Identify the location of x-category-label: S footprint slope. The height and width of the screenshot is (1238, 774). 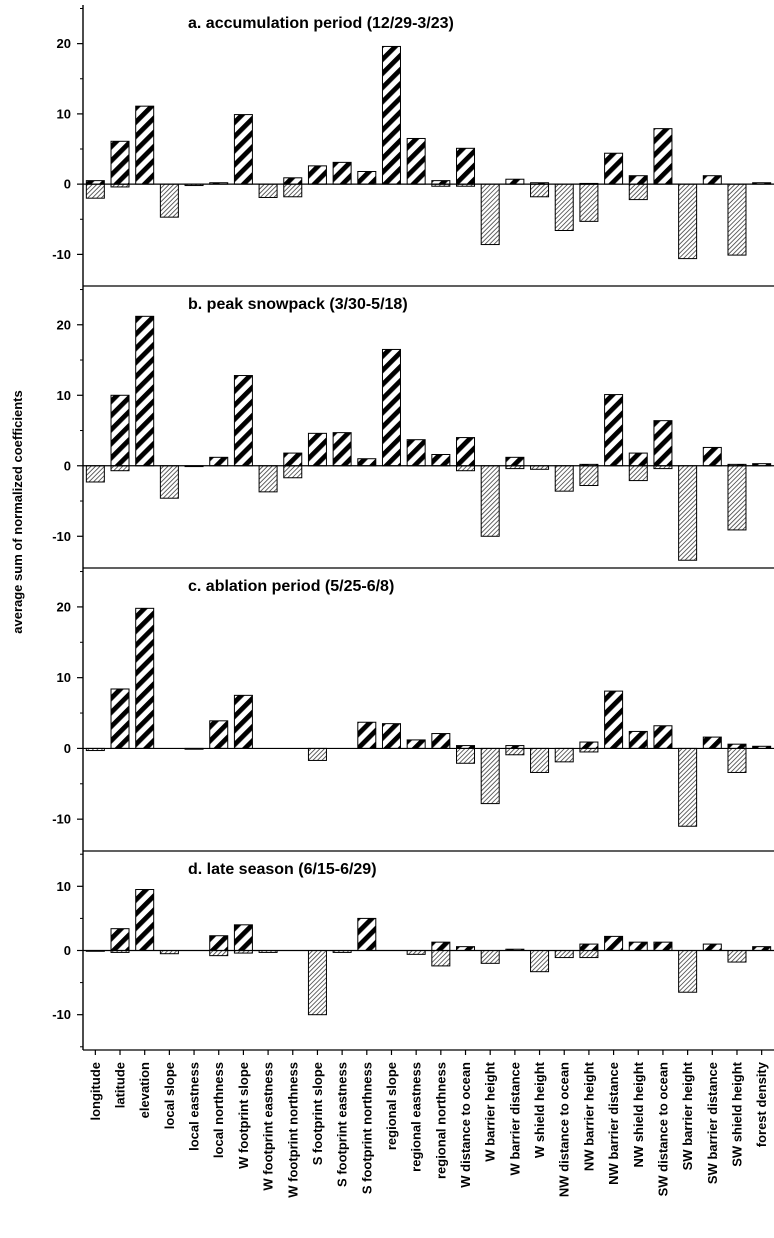
(317, 1113).